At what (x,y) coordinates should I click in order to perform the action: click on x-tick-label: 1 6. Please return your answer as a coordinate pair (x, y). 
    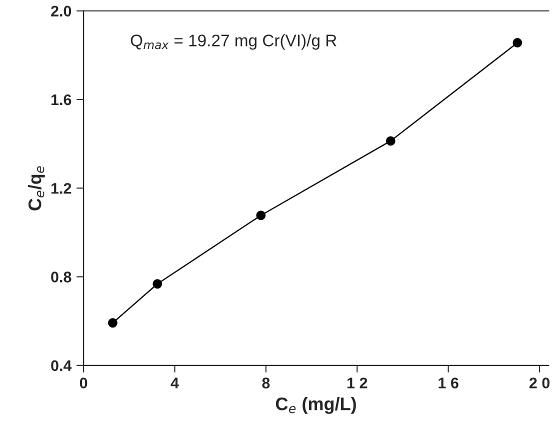
    Looking at the image, I should click on (448, 383).